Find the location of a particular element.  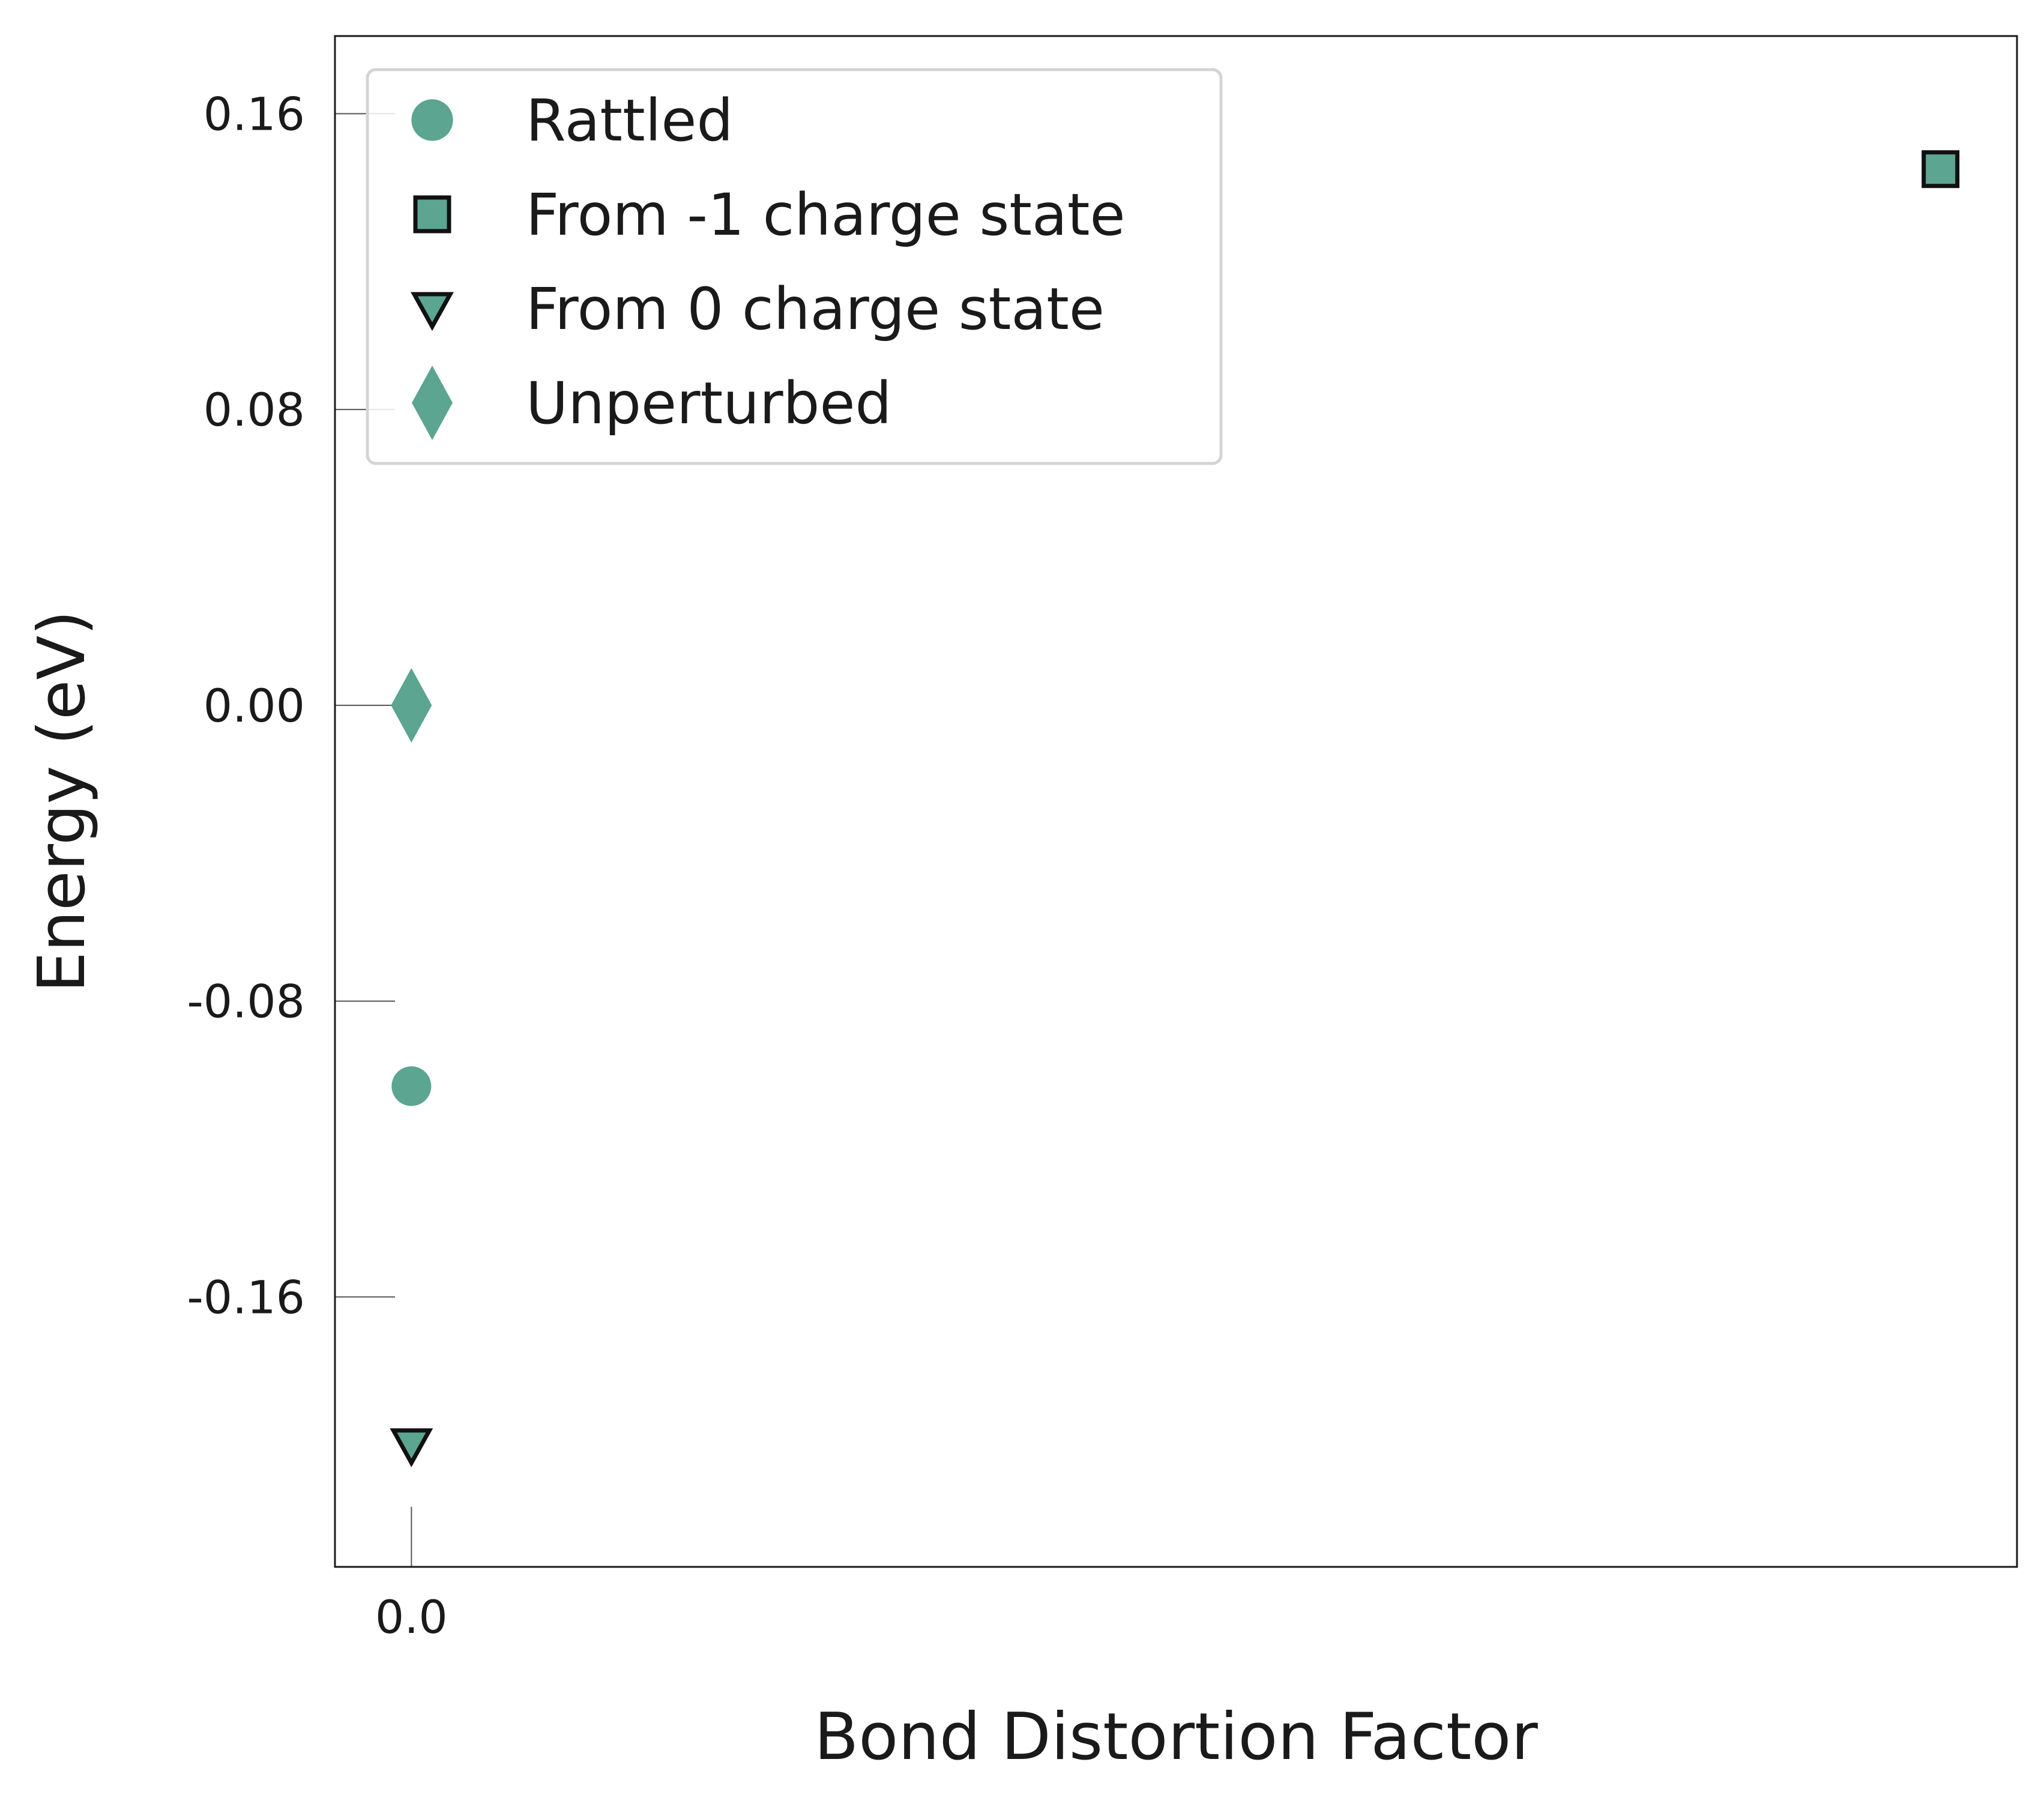

legend-marker-circle is located at coordinates (432, 120).